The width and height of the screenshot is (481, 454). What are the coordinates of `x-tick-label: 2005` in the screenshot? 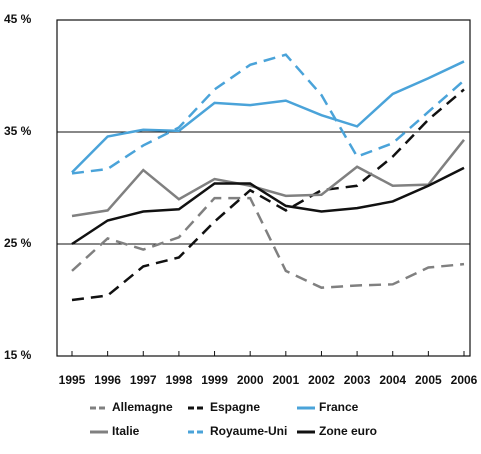 It's located at (428, 380).